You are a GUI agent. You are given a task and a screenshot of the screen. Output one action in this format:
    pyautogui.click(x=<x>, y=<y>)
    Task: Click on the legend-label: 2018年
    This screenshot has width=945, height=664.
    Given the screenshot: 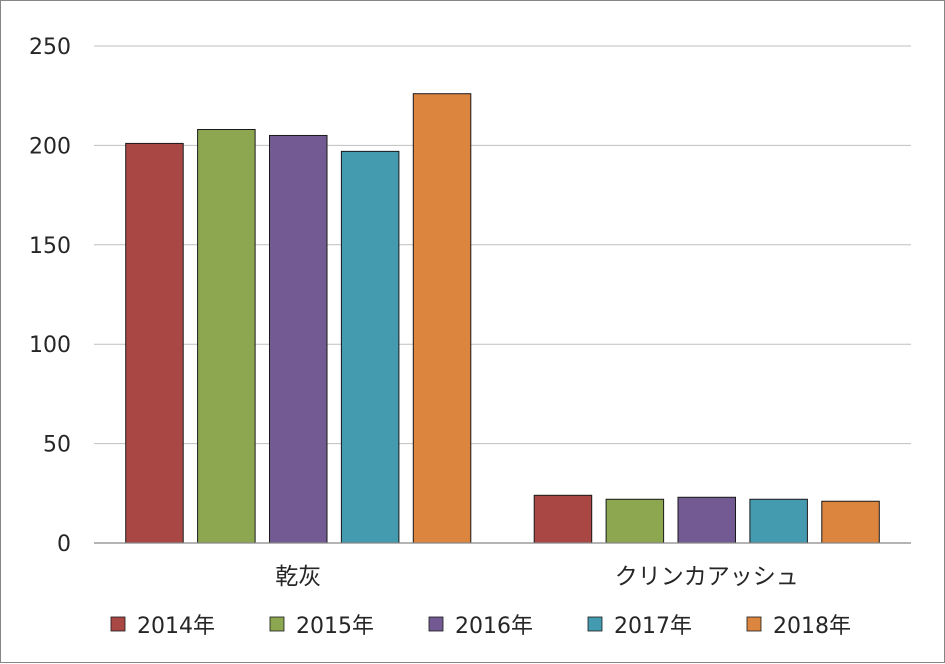 What is the action you would take?
    pyautogui.click(x=812, y=626)
    